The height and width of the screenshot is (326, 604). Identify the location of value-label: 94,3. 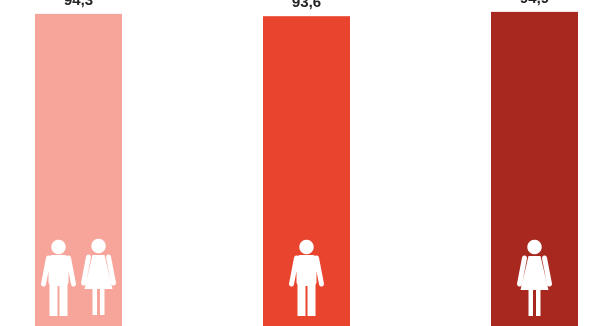
(78, 4).